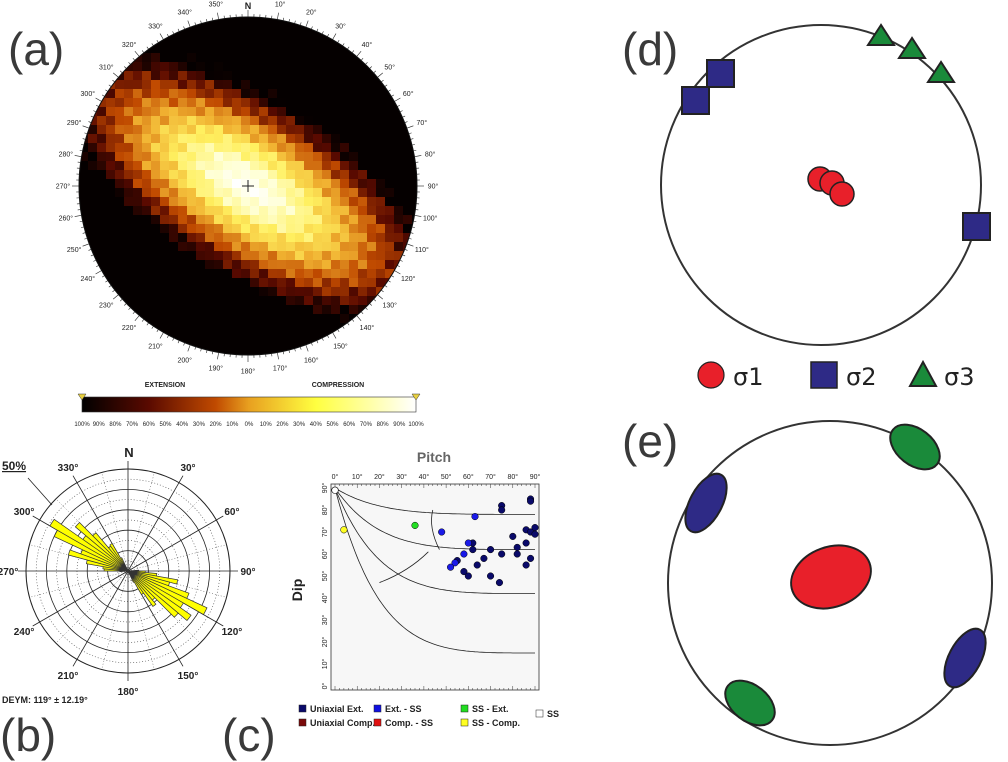 Image resolution: width=1008 pixels, height=762 pixels. I want to click on azimuth-label: 350°, so click(216, 4).